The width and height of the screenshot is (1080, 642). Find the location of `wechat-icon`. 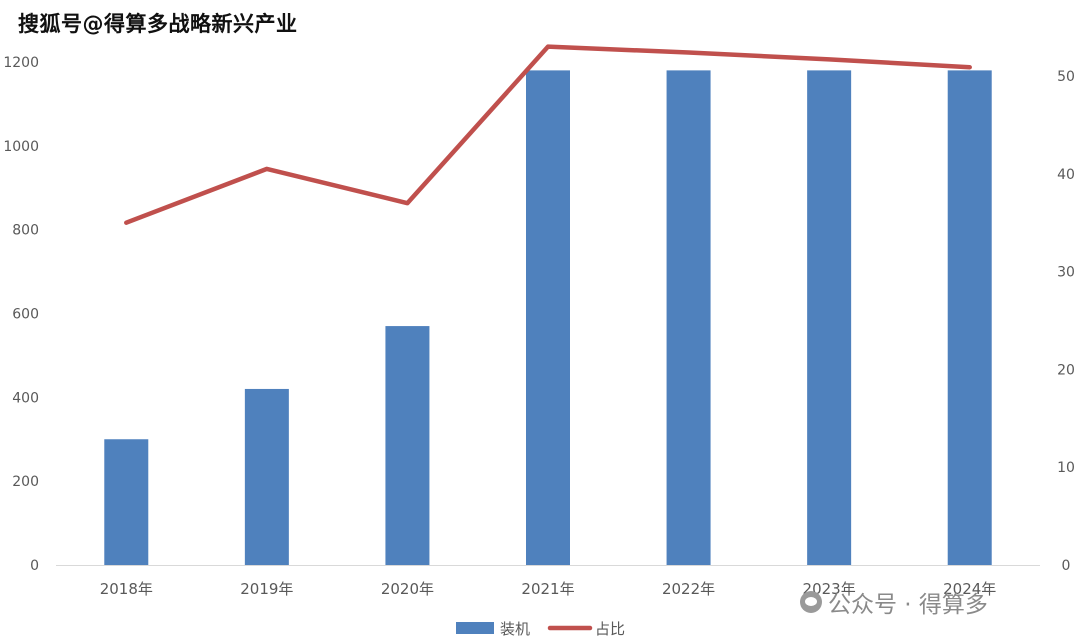

wechat-icon is located at coordinates (811, 602).